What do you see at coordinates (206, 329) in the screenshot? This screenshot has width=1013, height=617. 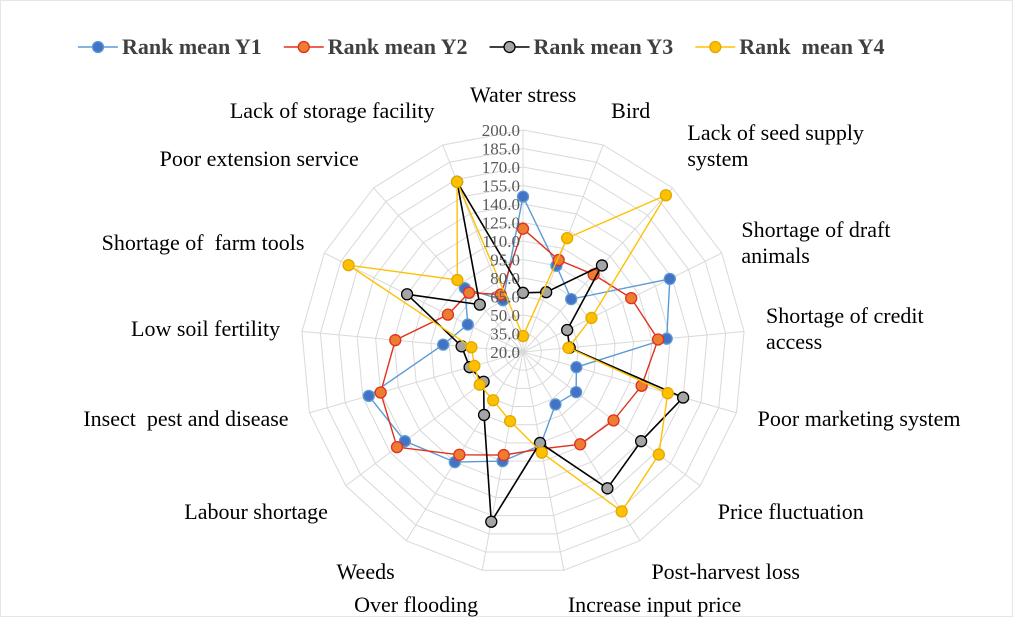 I see `category-label: Low soil fertility` at bounding box center [206, 329].